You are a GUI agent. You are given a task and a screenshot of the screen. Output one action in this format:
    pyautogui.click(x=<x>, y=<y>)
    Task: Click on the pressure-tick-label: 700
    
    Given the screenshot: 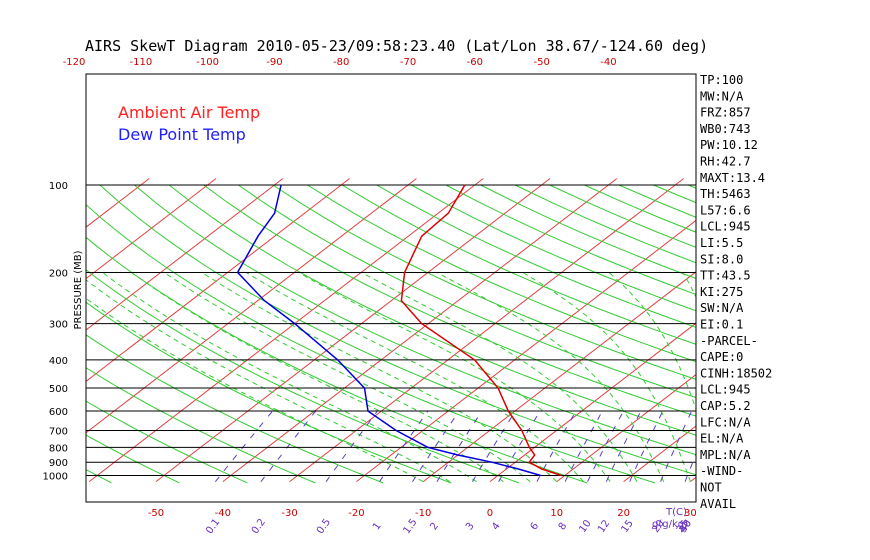 What is the action you would take?
    pyautogui.click(x=58, y=432)
    